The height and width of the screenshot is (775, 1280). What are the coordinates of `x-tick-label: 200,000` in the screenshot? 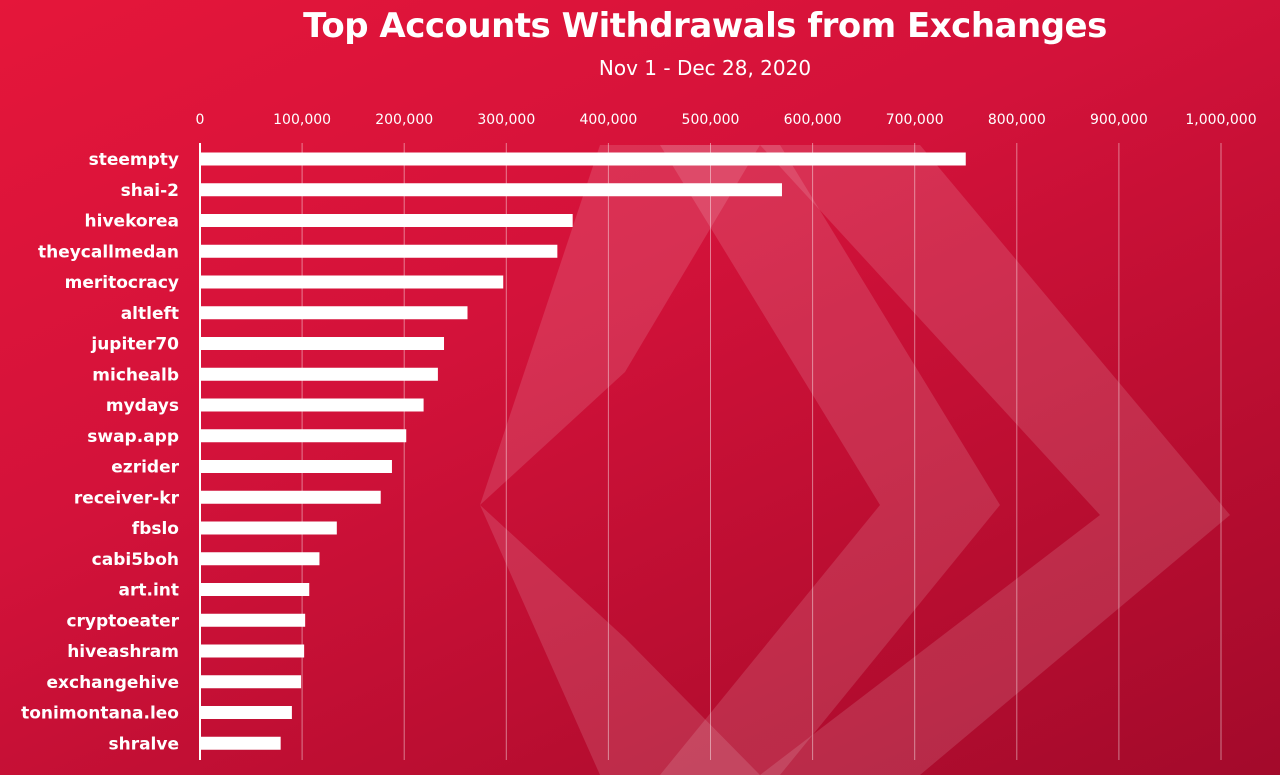 It's located at (404, 120).